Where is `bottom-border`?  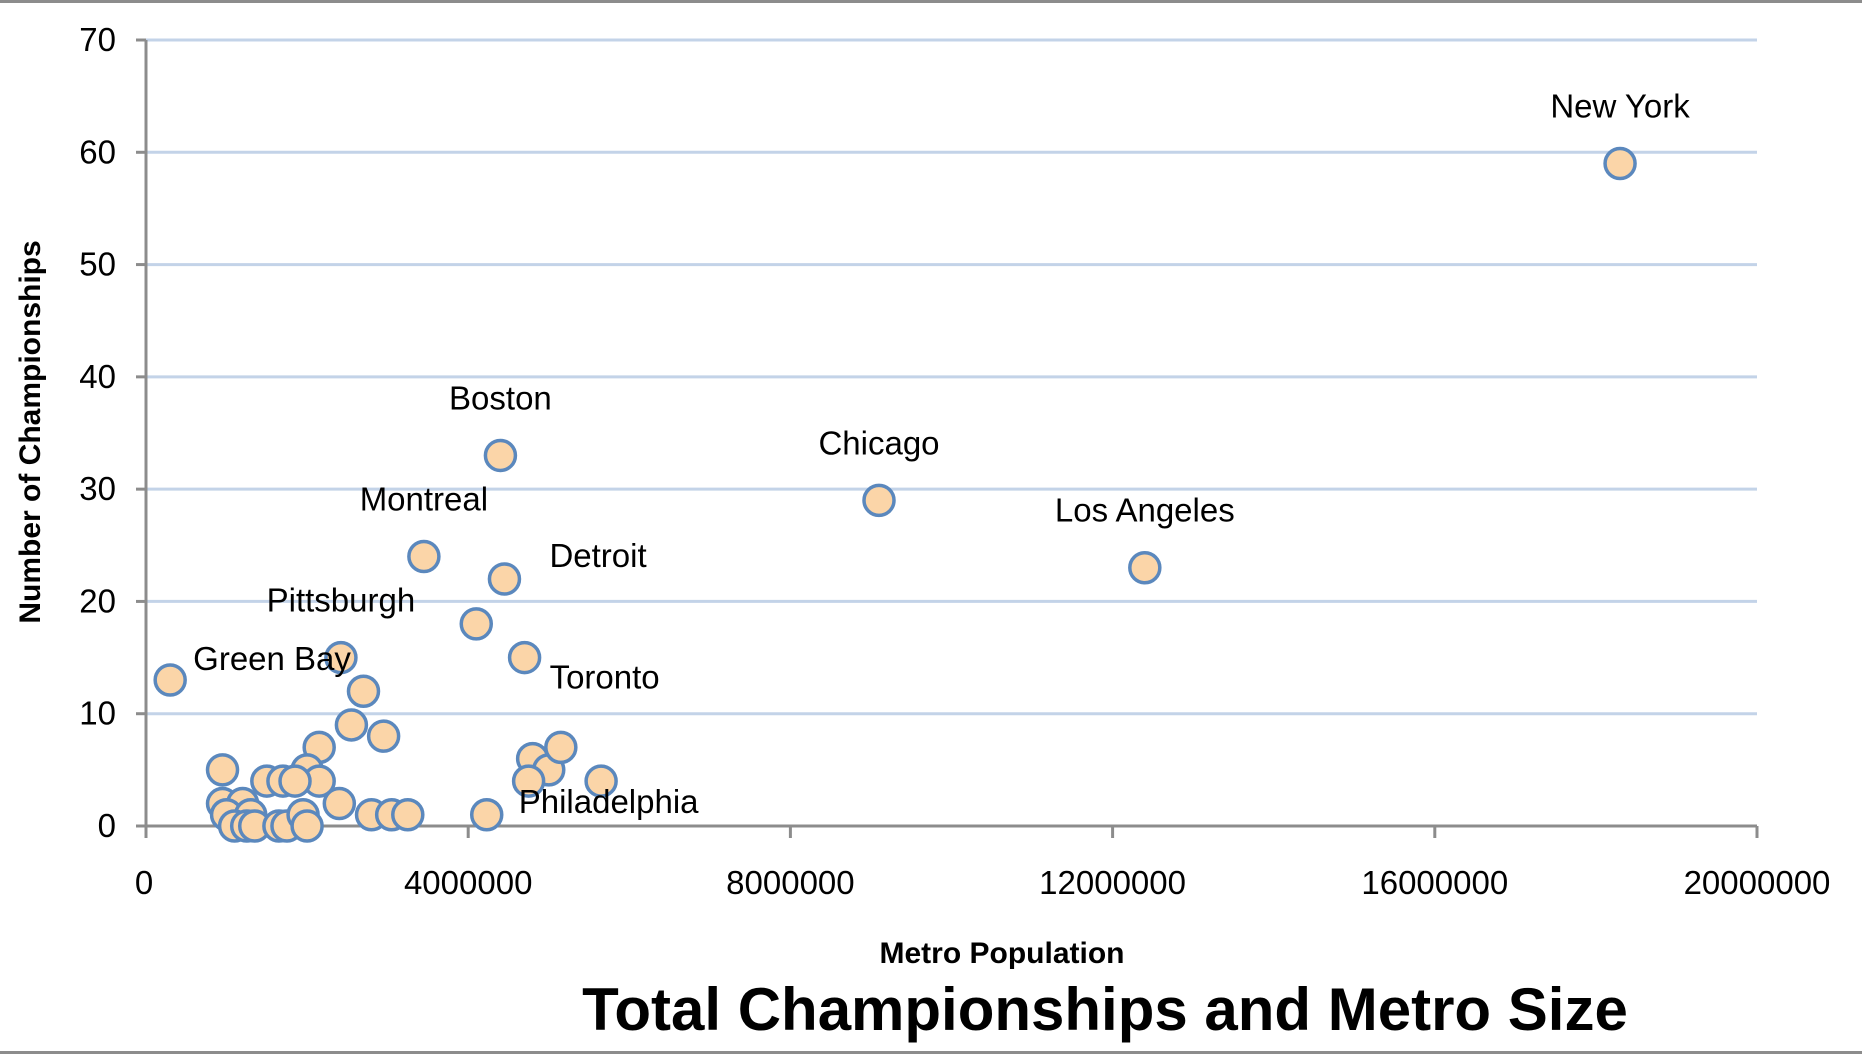 bottom-border is located at coordinates (931, 1052).